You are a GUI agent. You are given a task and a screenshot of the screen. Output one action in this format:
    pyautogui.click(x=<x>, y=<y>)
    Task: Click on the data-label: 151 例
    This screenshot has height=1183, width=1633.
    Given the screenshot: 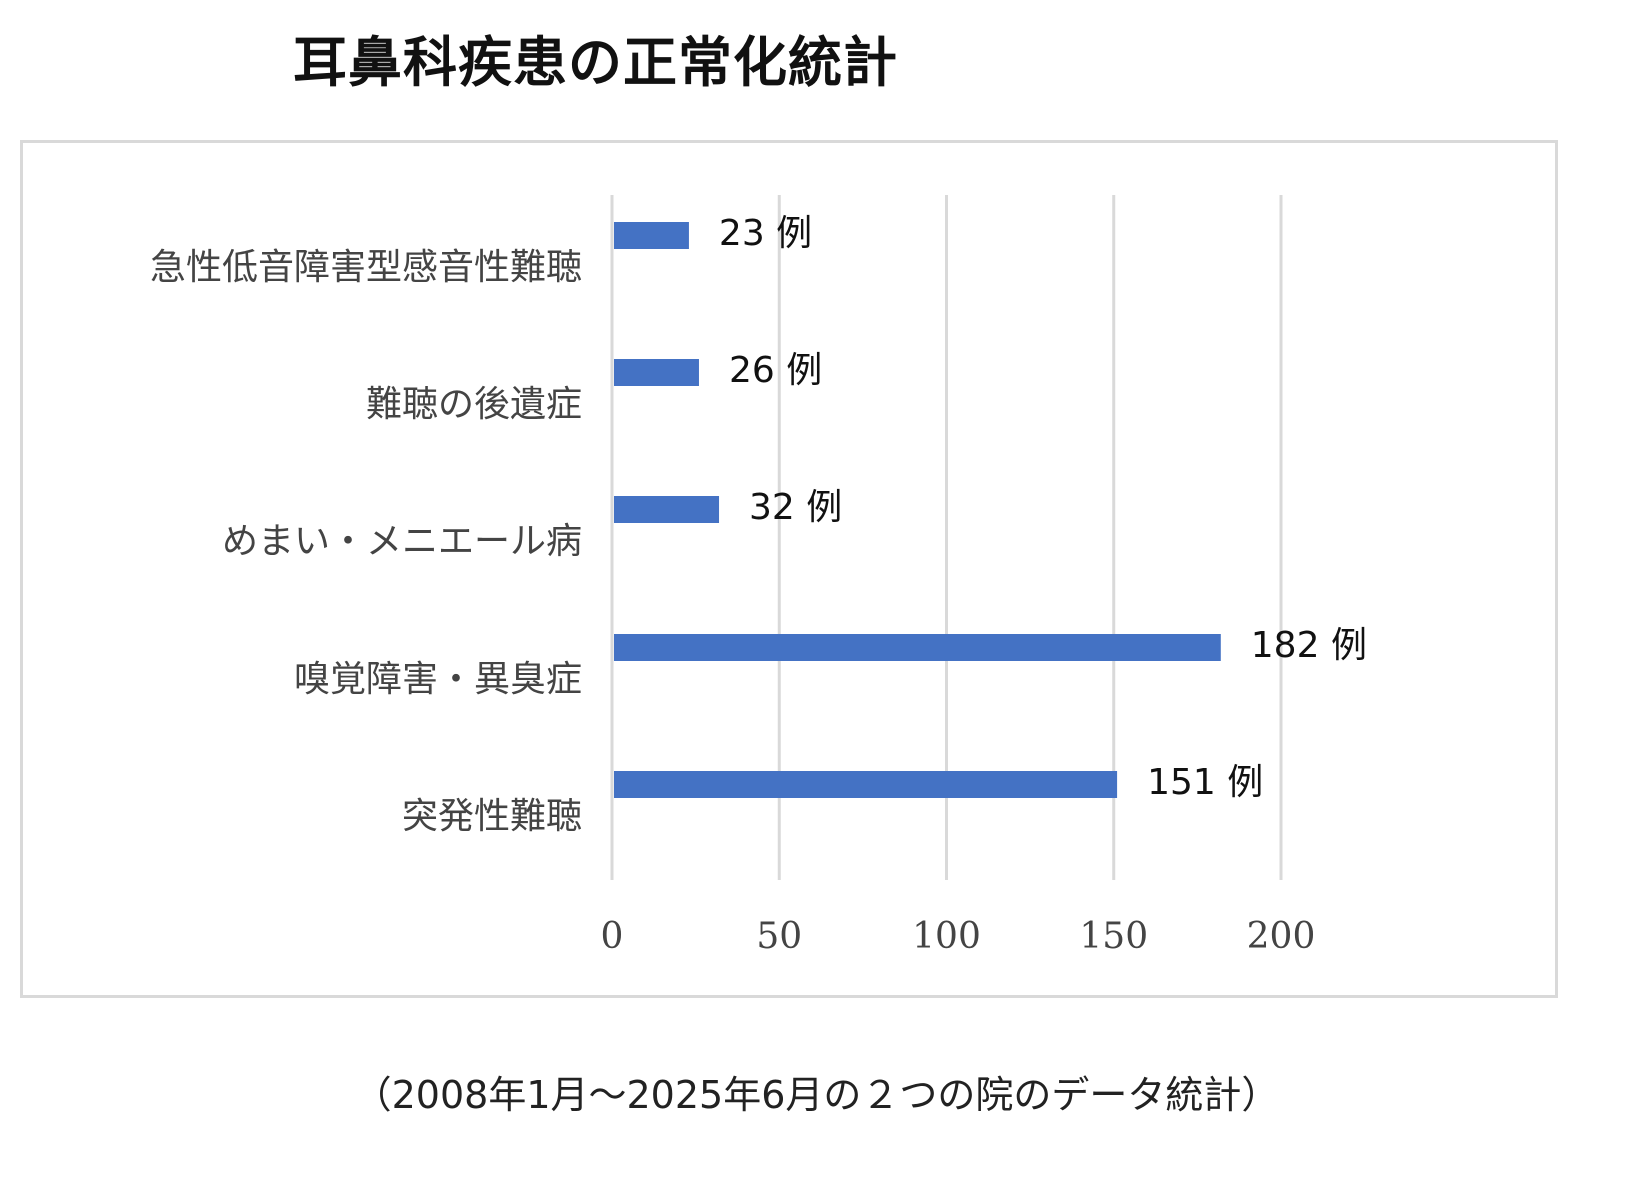 What is the action you would take?
    pyautogui.click(x=1205, y=782)
    